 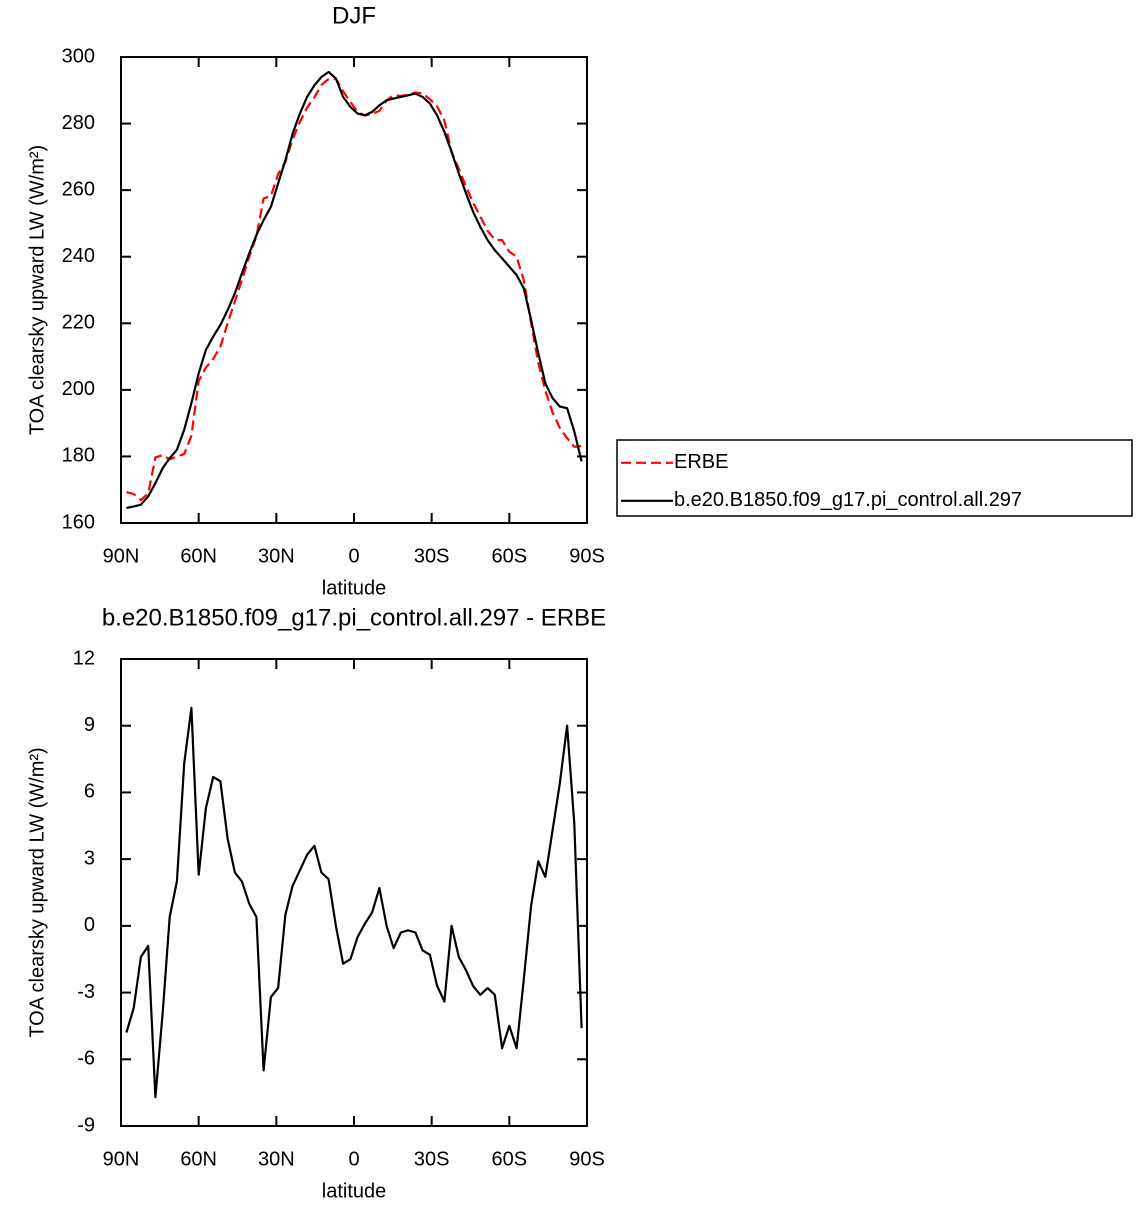 What do you see at coordinates (78, 323) in the screenshot?
I see `y-tick-label: 220` at bounding box center [78, 323].